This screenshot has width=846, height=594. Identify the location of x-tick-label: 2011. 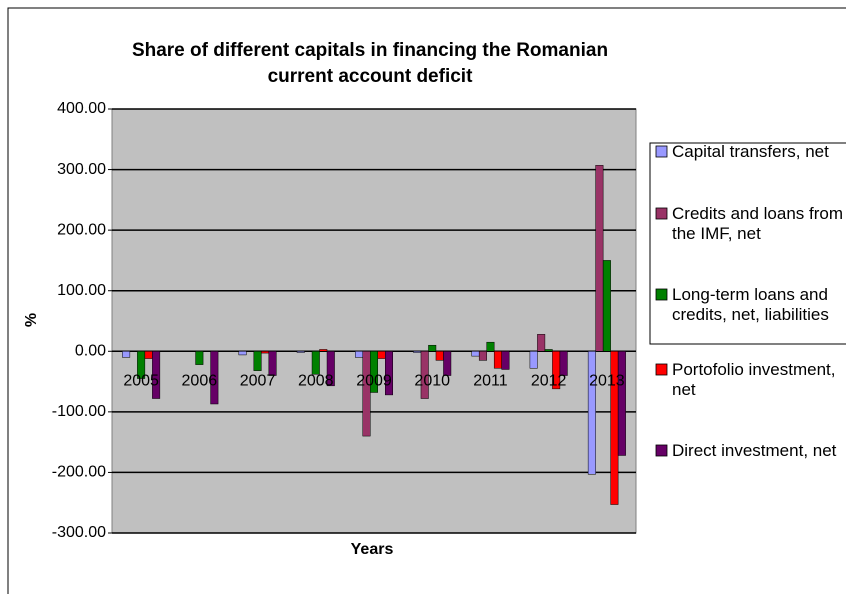
(490, 381).